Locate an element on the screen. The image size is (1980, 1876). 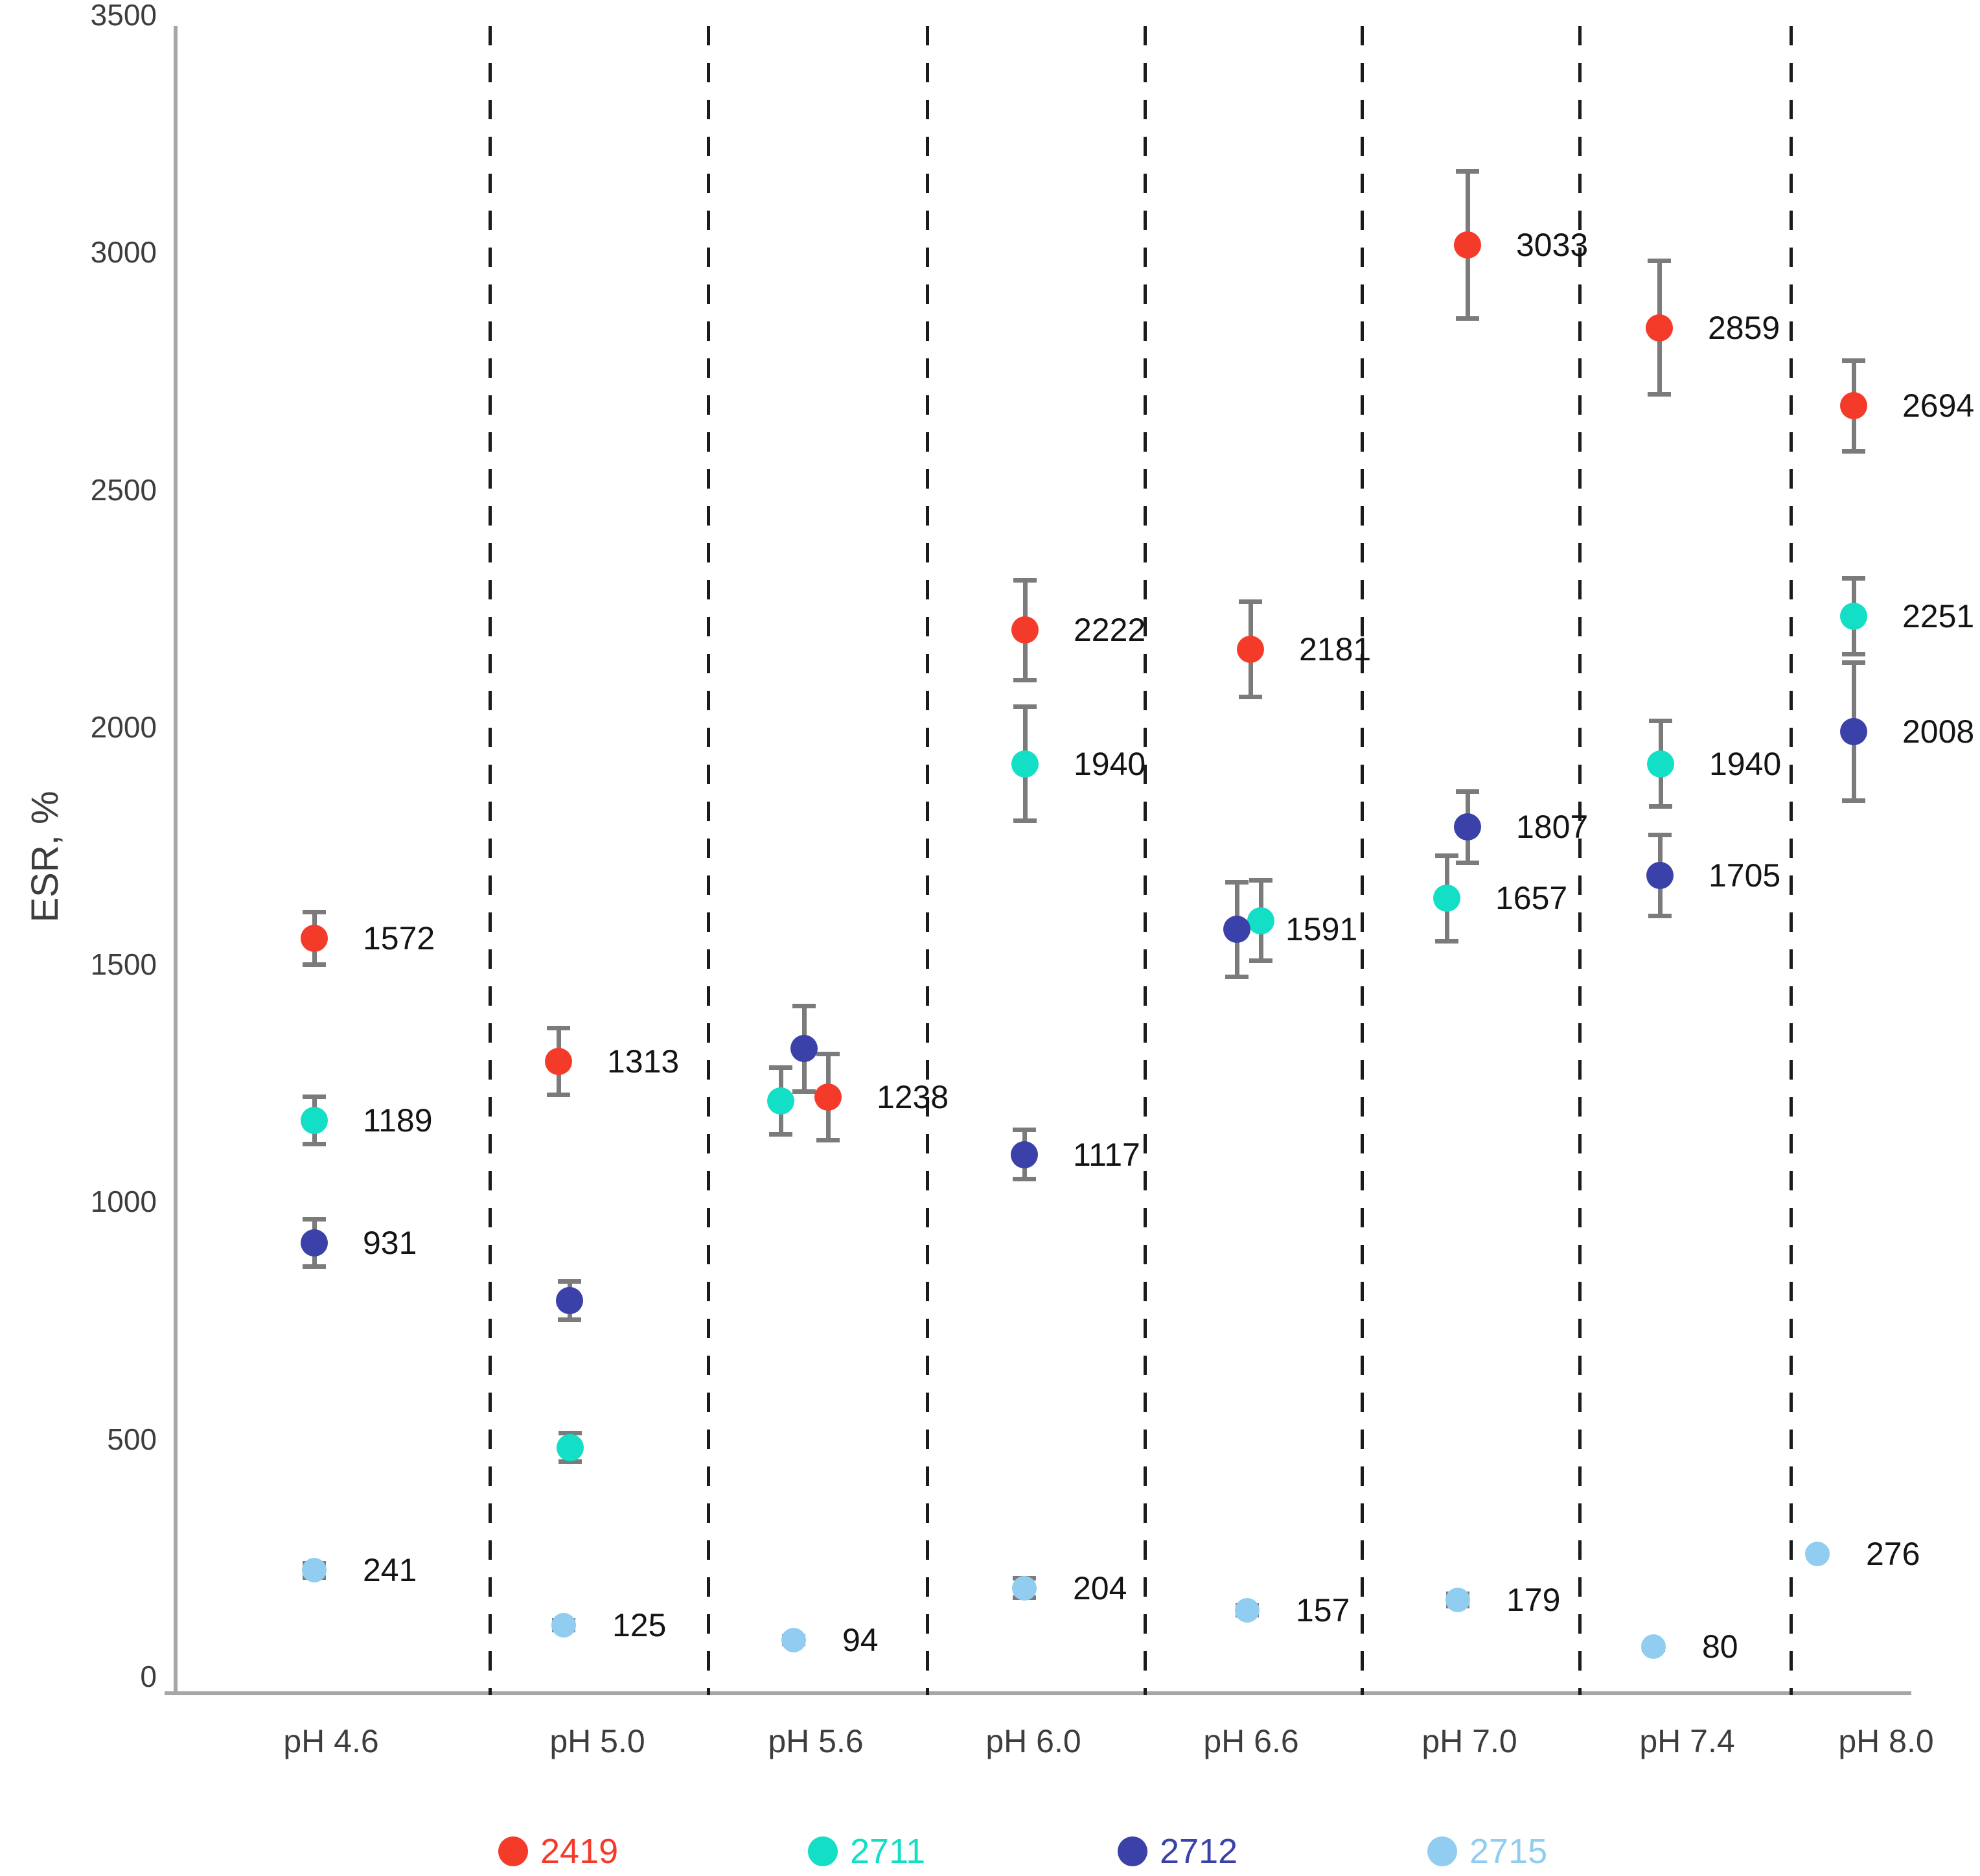
y-tick-label: 2500 is located at coordinates (123, 489).